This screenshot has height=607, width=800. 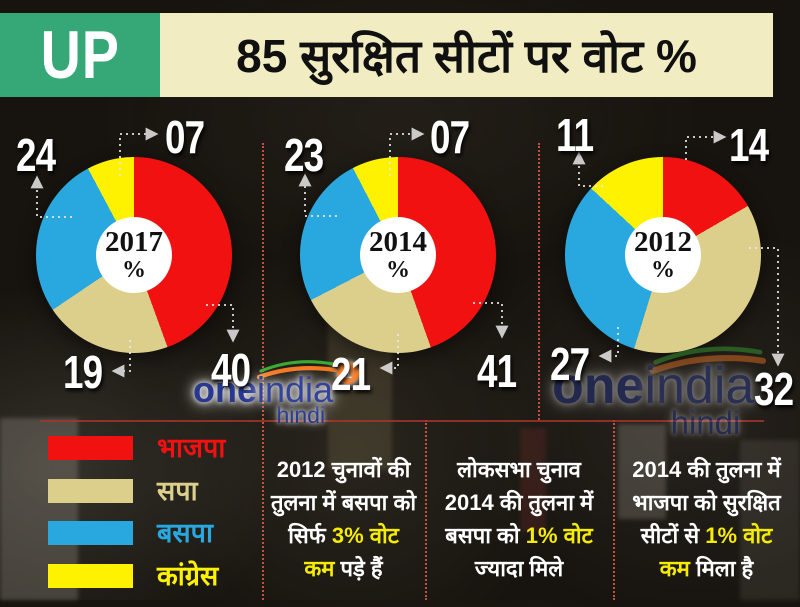 What do you see at coordinates (137, 447) in the screenshot?
I see `legend-row-bjp: भाजपा` at bounding box center [137, 447].